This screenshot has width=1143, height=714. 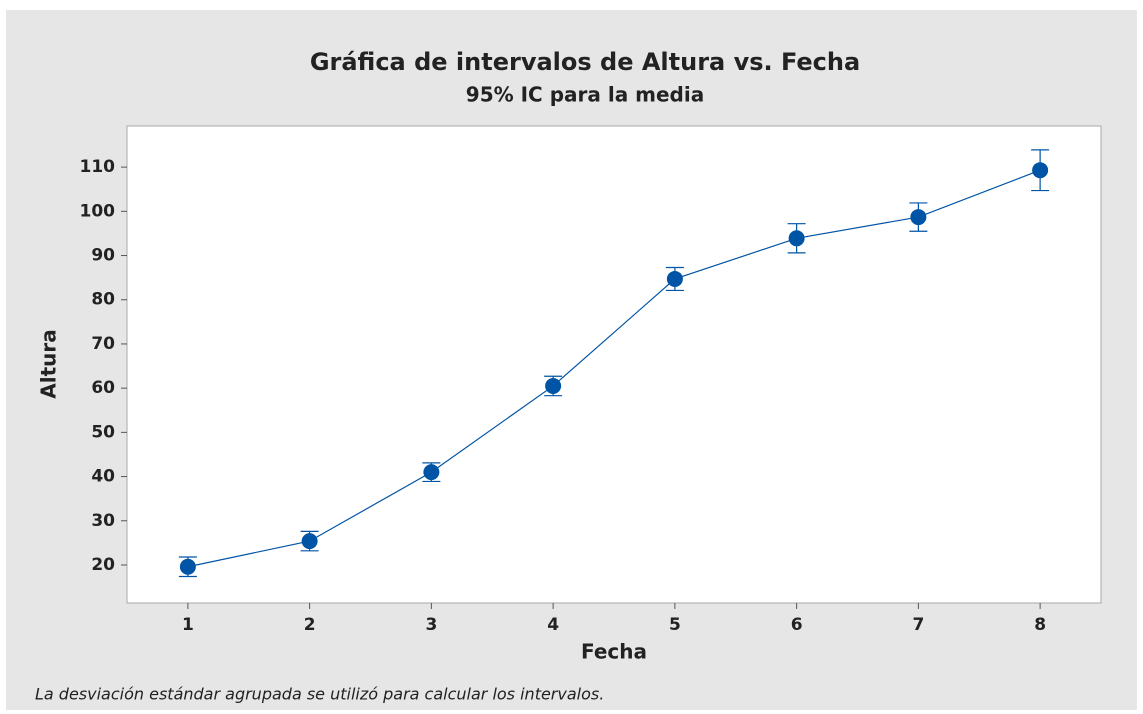 I want to click on y-tick-label: 70, so click(x=103, y=344).